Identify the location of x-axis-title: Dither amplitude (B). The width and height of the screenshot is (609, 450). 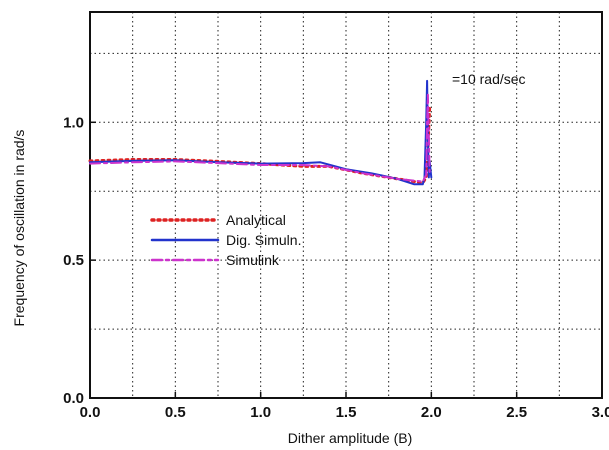
(350, 438).